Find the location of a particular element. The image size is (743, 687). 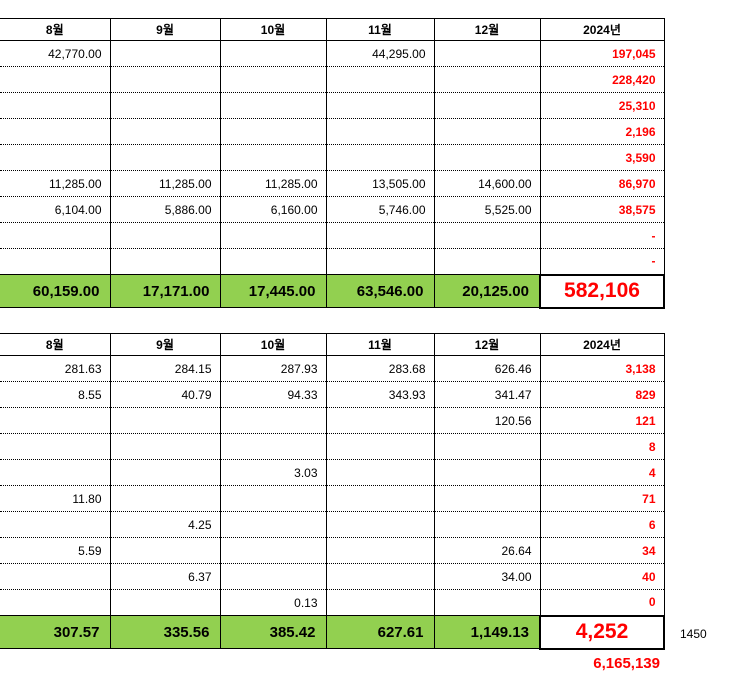

month-total-cell: 17,171.00 is located at coordinates (165, 291).